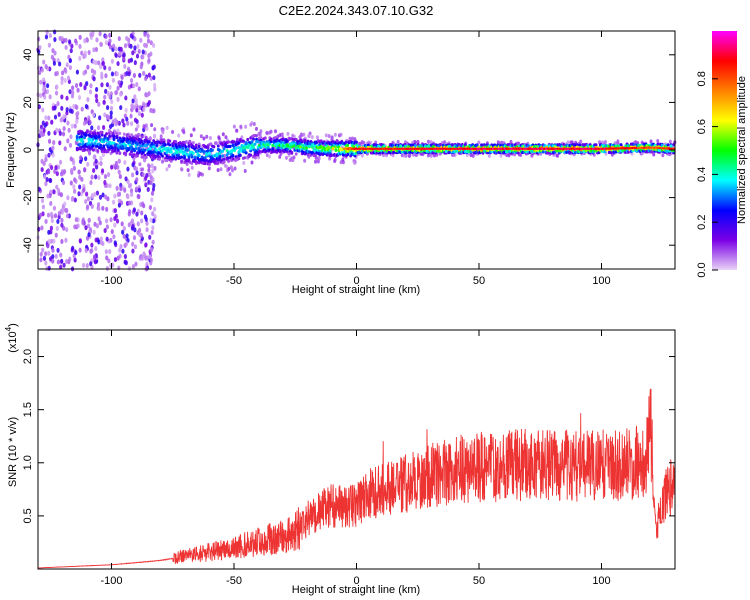 This screenshot has width=750, height=600. I want to click on spectrogram-xtick-label: 100, so click(601, 281).